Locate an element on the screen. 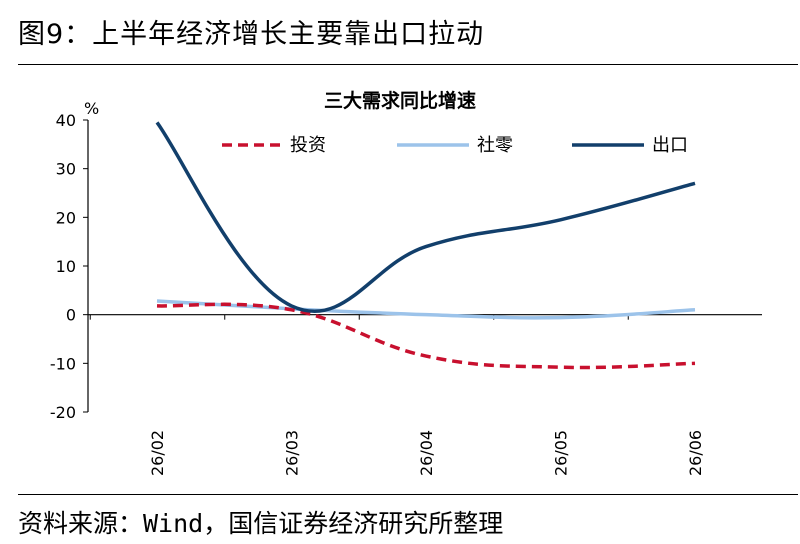 The width and height of the screenshot is (800, 544). legend-investment: 投资 is located at coordinates (274, 145).